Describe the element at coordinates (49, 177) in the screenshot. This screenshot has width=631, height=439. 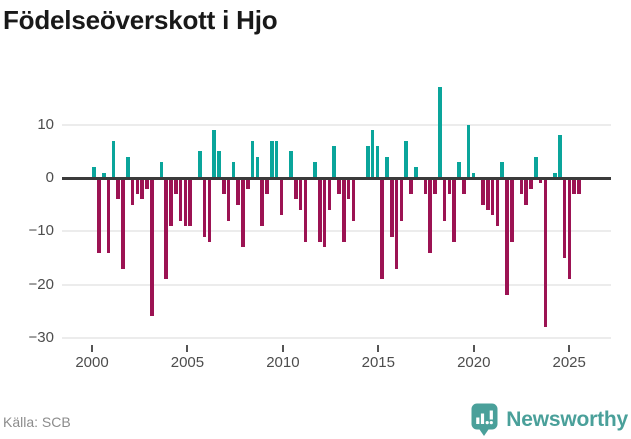
I see `y-tick-label: 0` at that location.